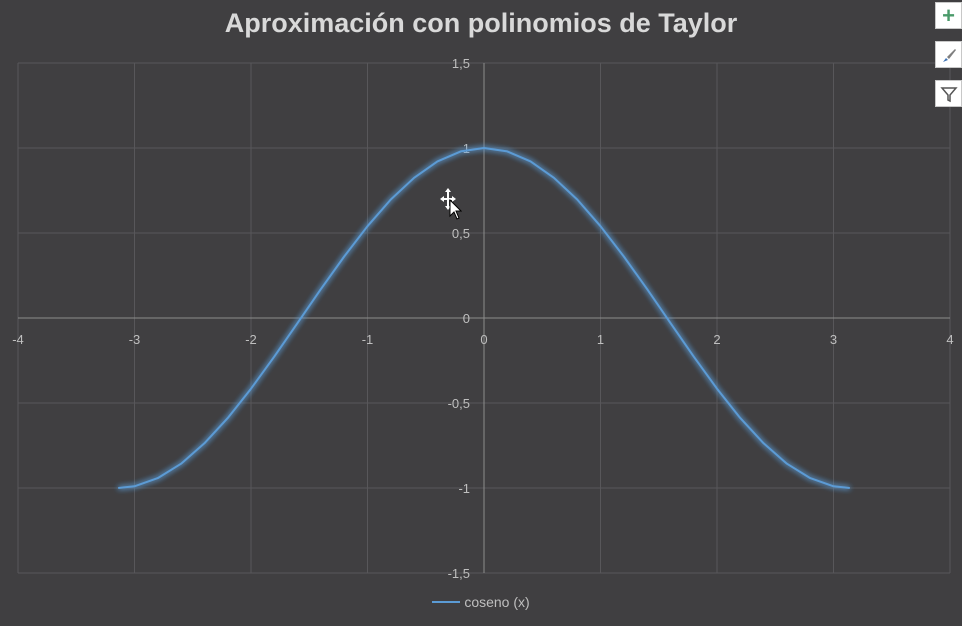 The height and width of the screenshot is (626, 962). I want to click on chart-filters-button, so click(948, 93).